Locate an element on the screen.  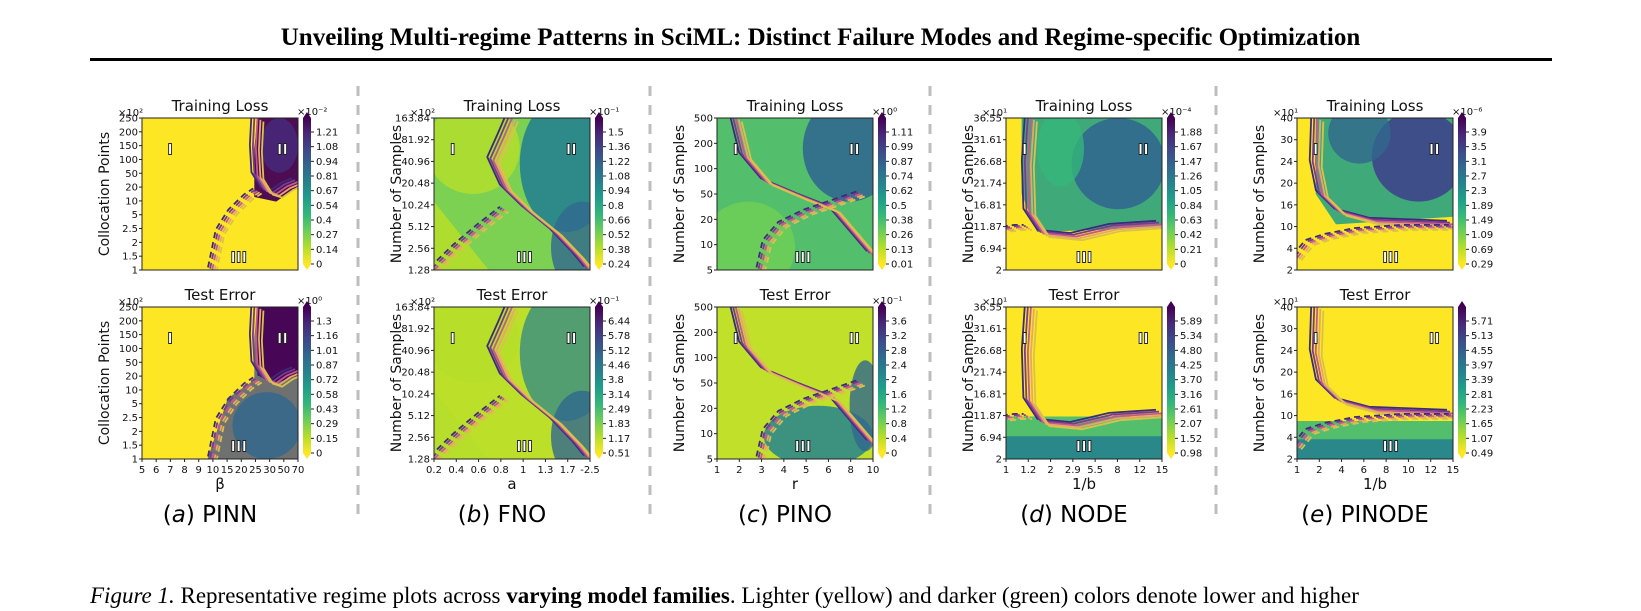
colorbar-tick-label: 0.27 is located at coordinates (327, 235).